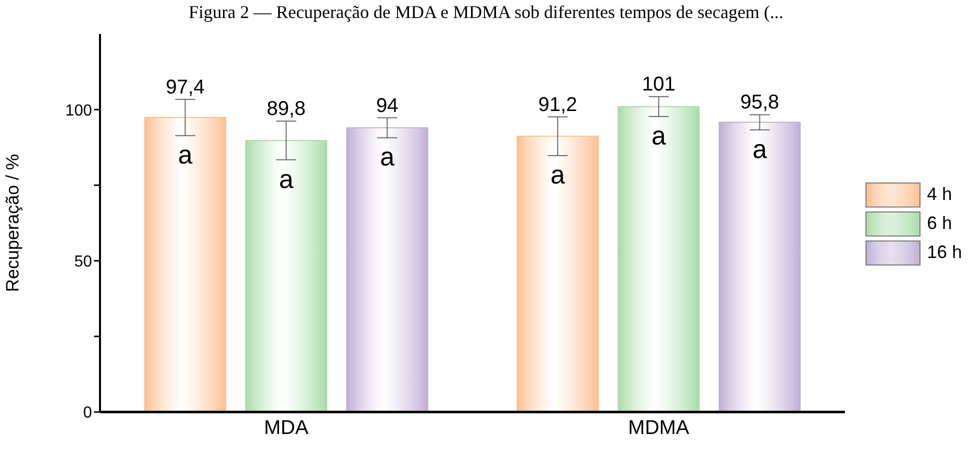  What do you see at coordinates (760, 103) in the screenshot?
I see `data-label: 95,8` at bounding box center [760, 103].